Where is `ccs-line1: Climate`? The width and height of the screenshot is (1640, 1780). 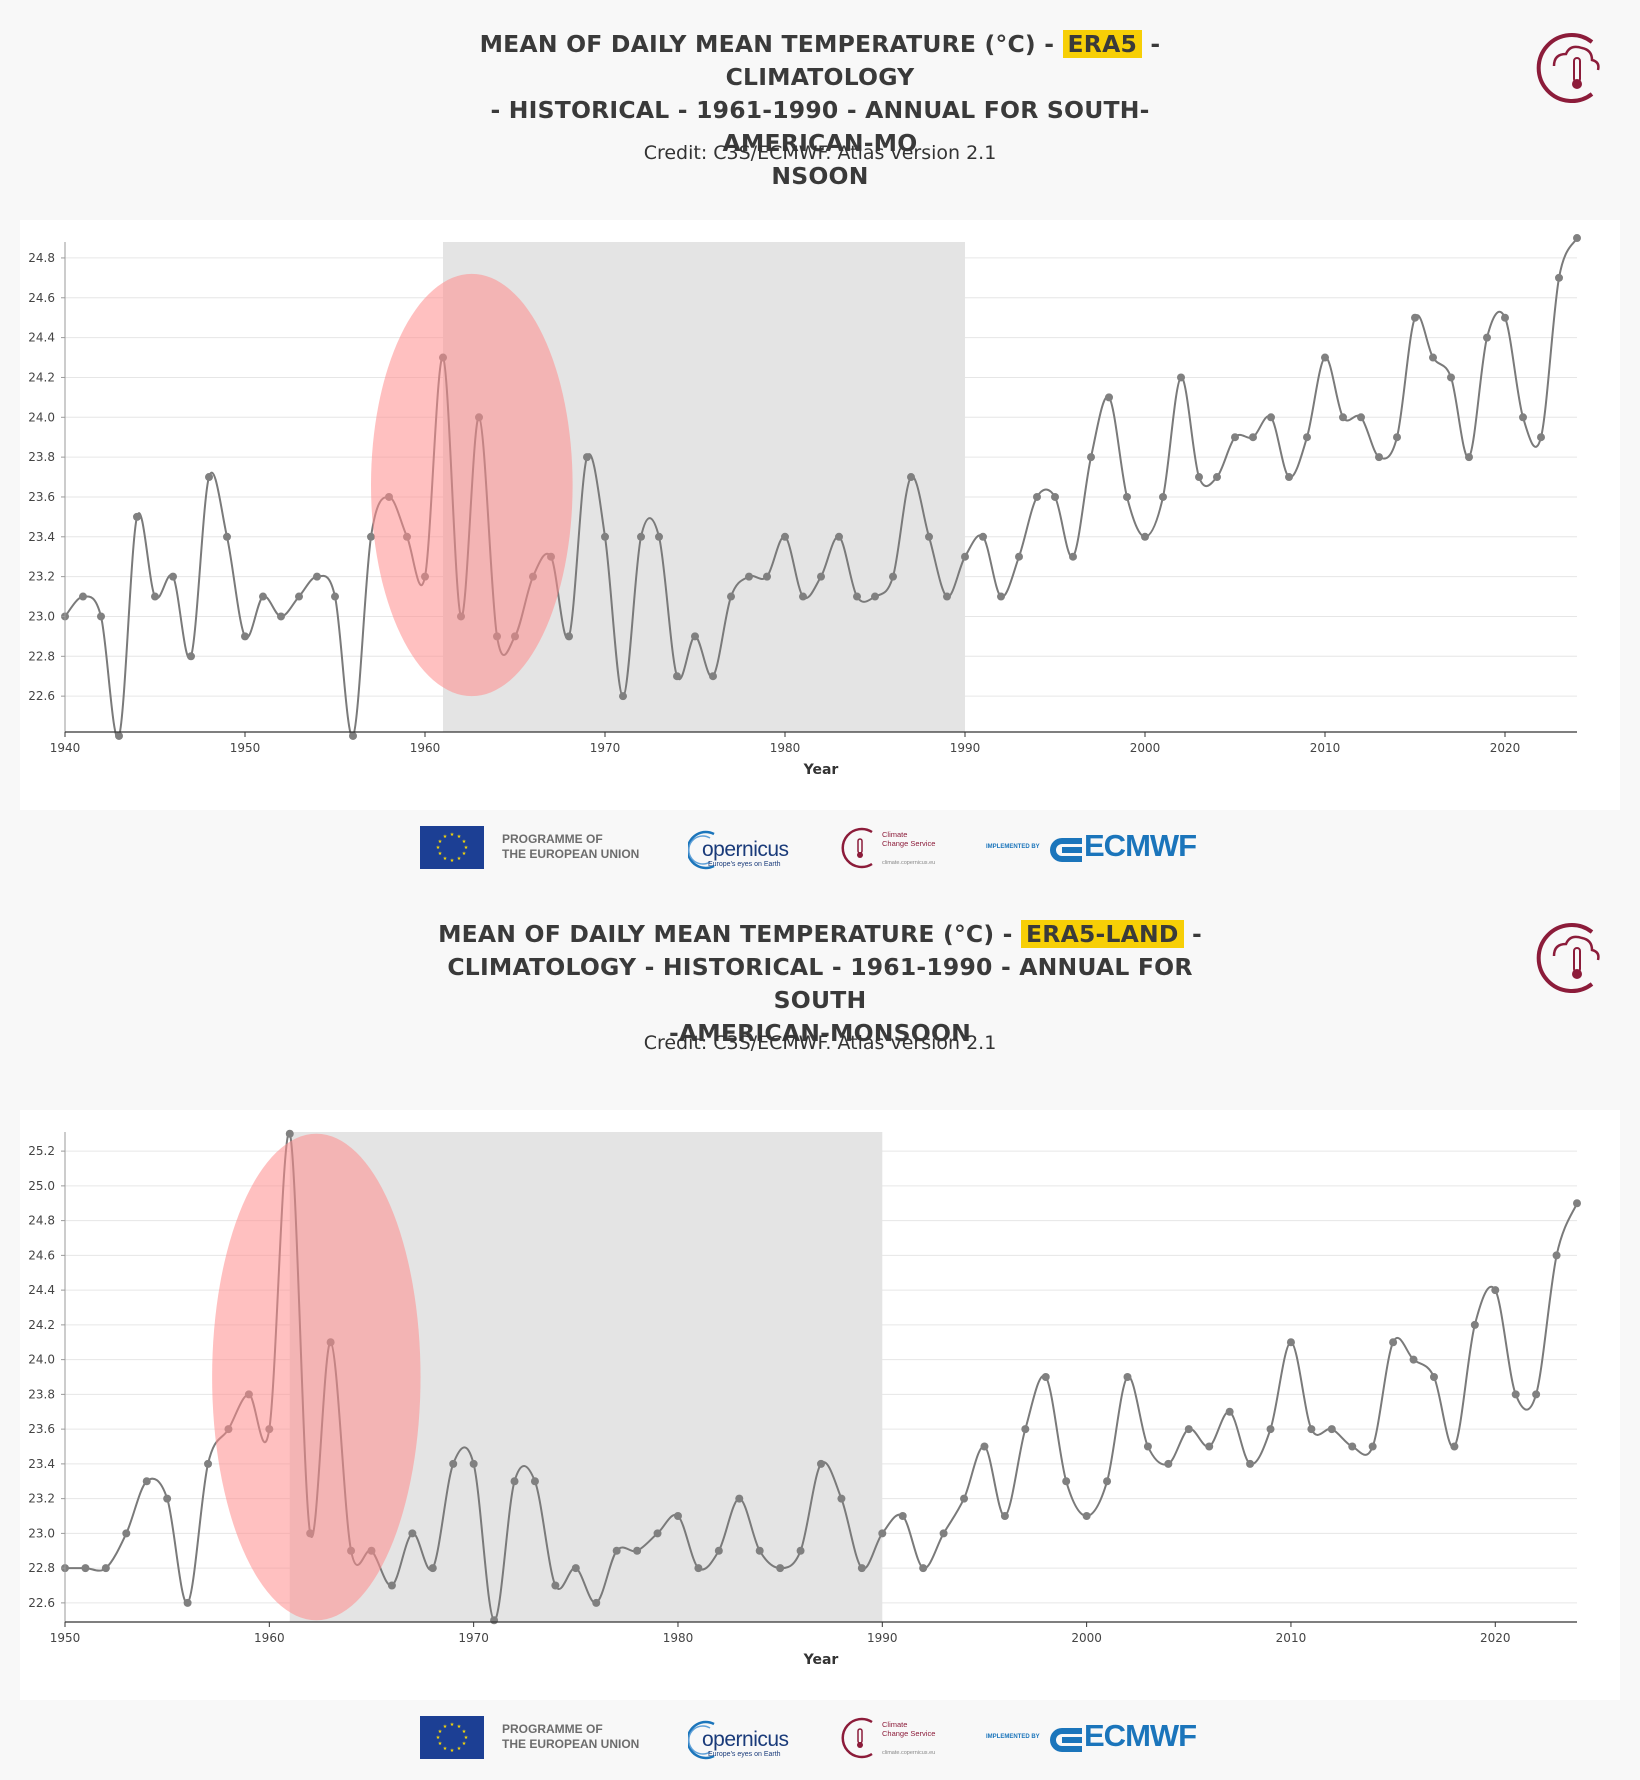
ccs-line1: Climate is located at coordinates (895, 834).